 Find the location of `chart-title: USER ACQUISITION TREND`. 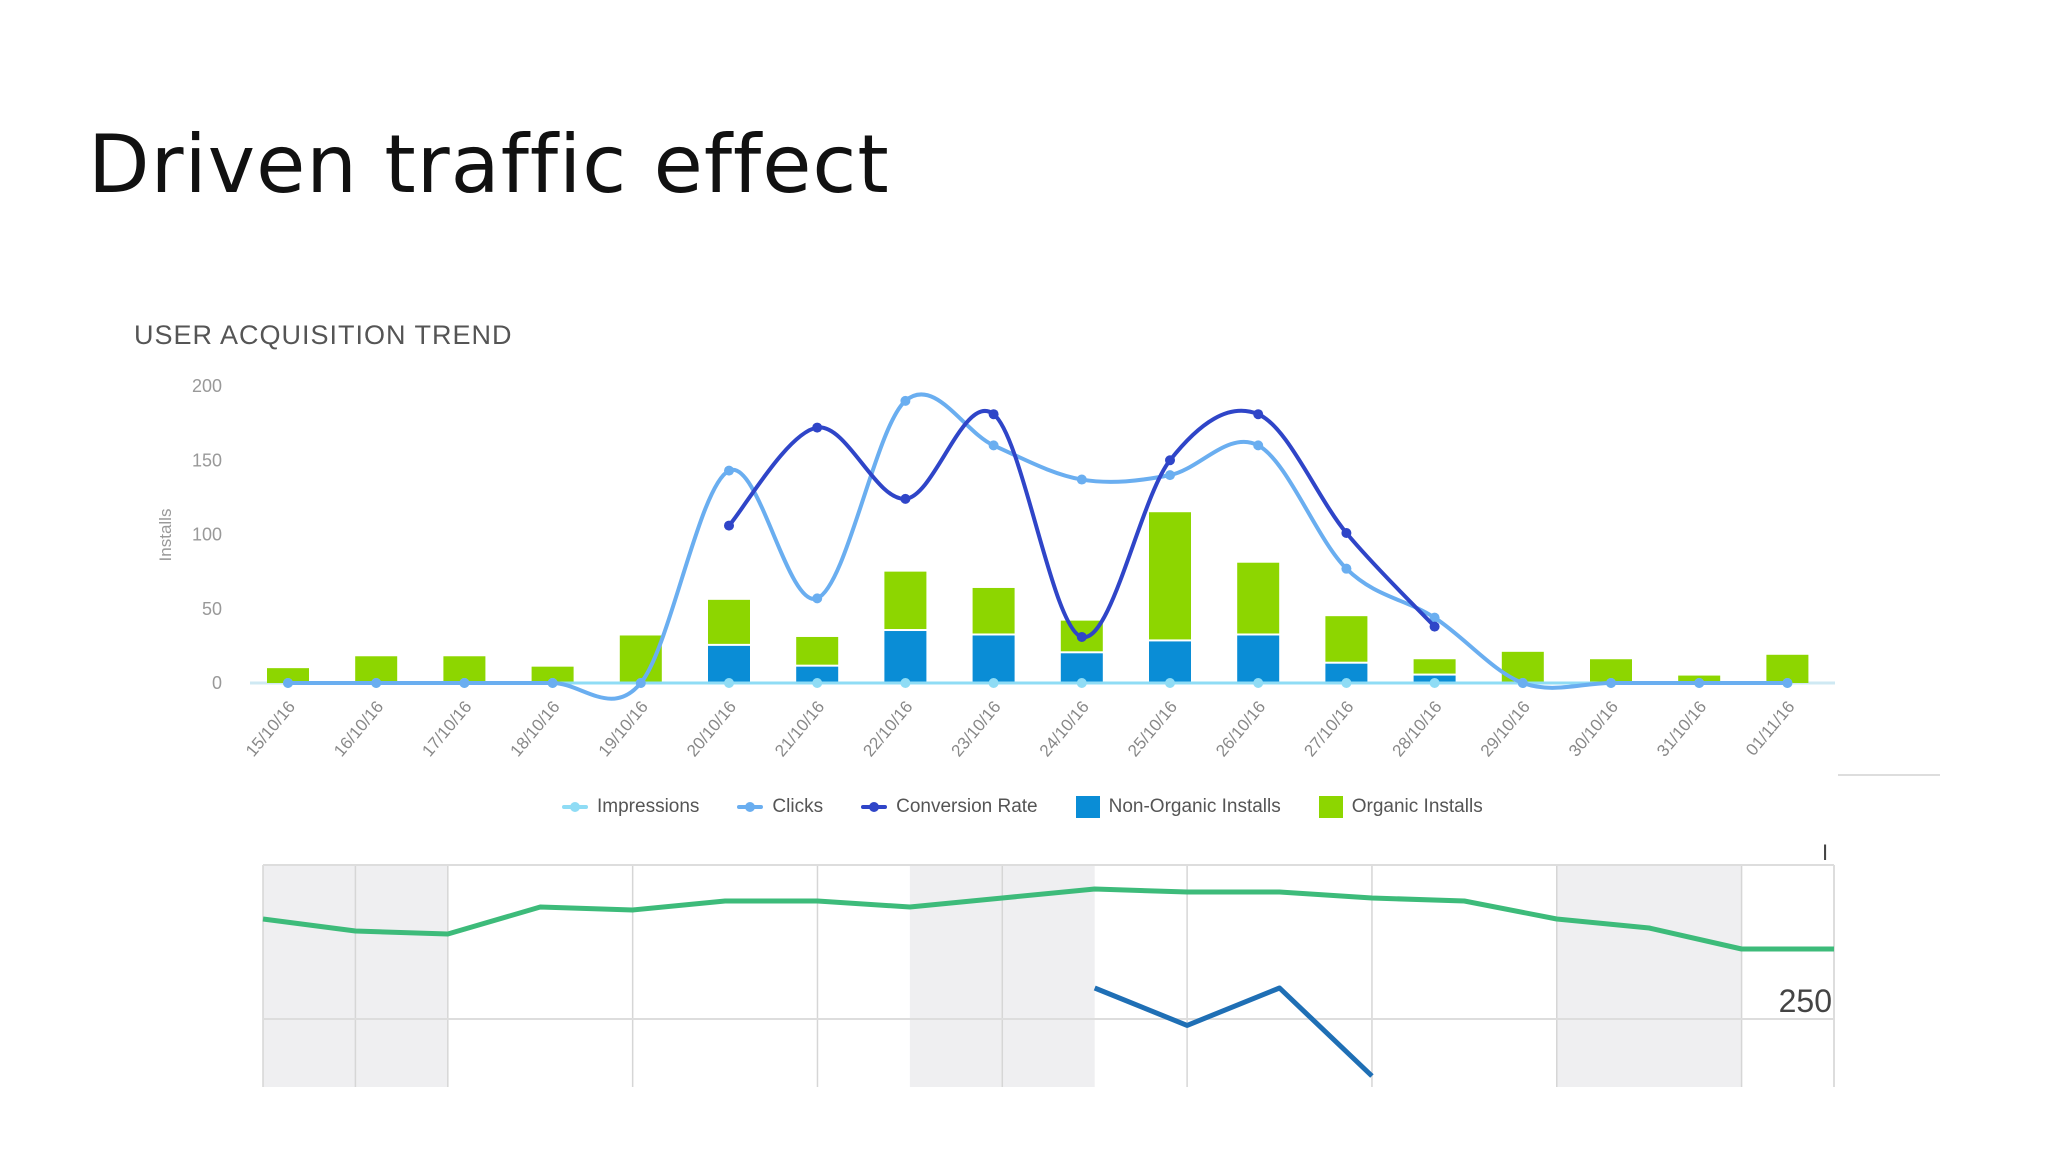

chart-title: USER ACQUISITION TREND is located at coordinates (323, 335).